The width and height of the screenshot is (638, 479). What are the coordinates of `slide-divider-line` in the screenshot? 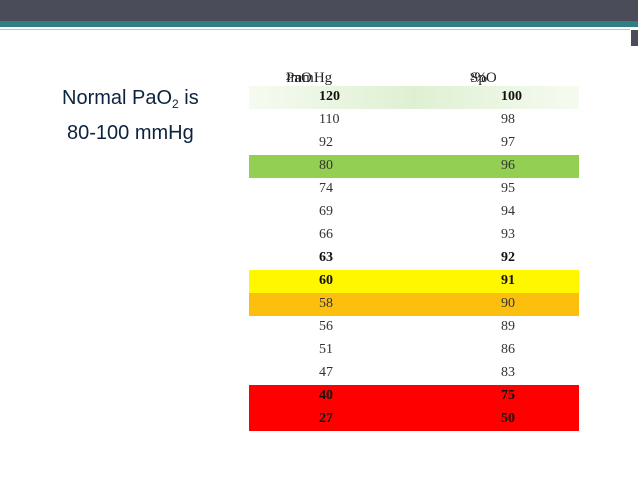 It's located at (315, 29).